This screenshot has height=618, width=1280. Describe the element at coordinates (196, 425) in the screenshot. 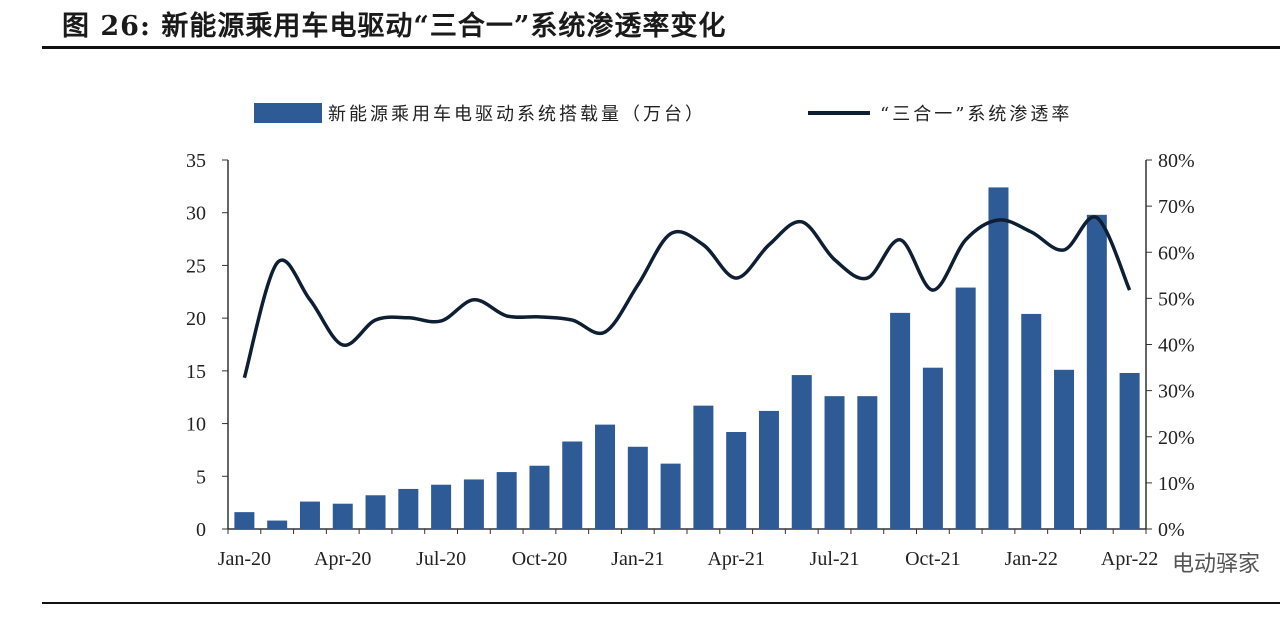

I see `left-tick-label: 10` at that location.